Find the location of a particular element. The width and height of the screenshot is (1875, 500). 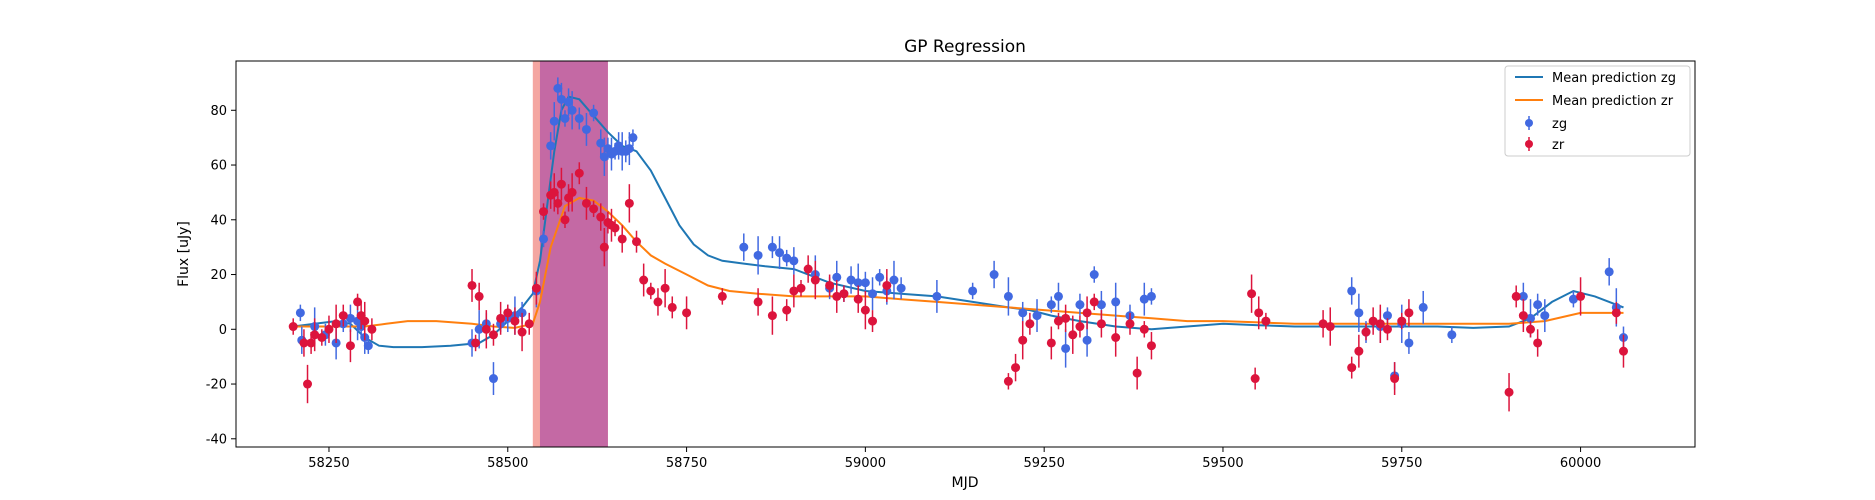

x-axis-ticks: 58250 58500 58750 59000 59250 59500 59750 60000 is located at coordinates (954, 459).